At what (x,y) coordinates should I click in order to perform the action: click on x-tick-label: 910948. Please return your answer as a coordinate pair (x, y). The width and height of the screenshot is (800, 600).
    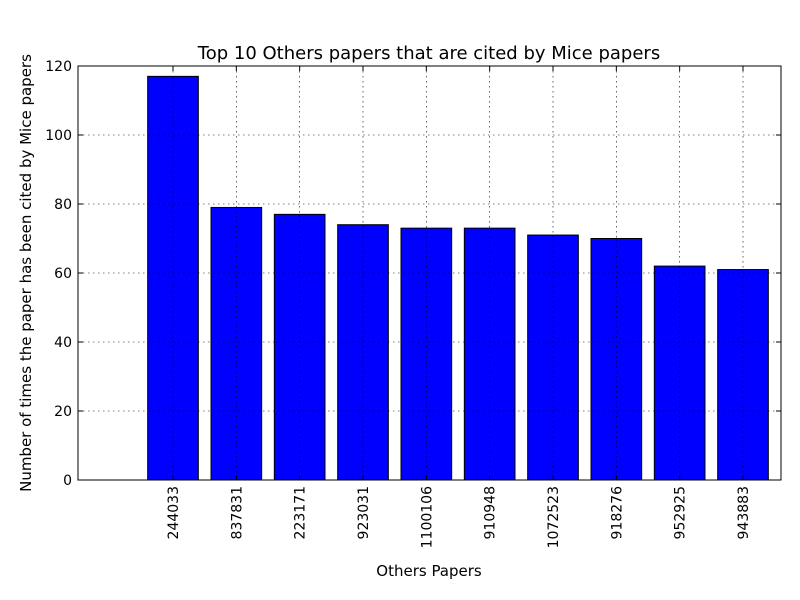
    Looking at the image, I should click on (491, 512).